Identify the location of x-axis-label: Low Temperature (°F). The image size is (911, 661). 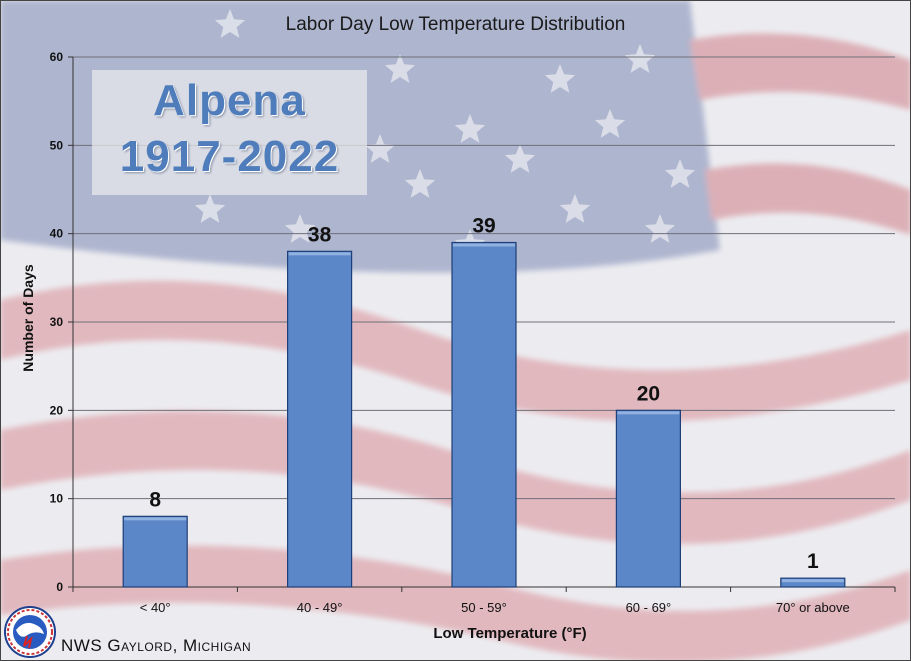
(510, 633).